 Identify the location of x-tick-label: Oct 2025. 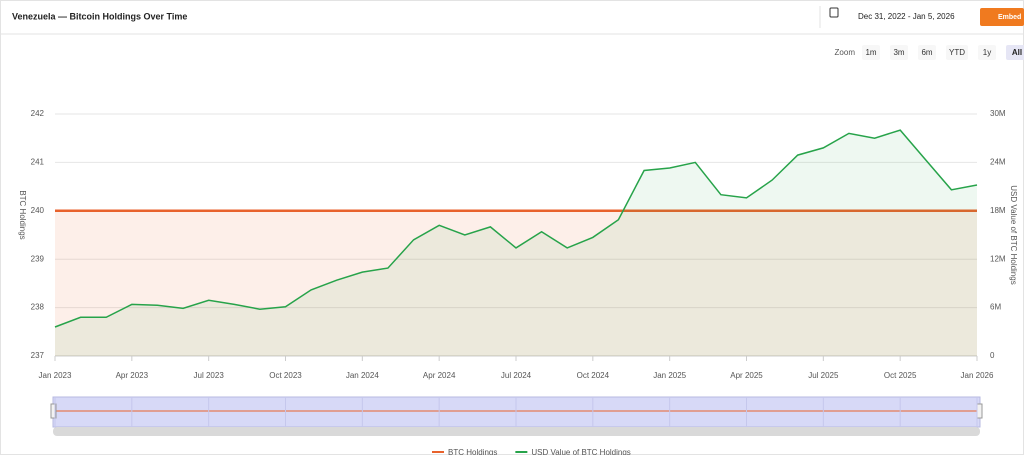
(900, 375).